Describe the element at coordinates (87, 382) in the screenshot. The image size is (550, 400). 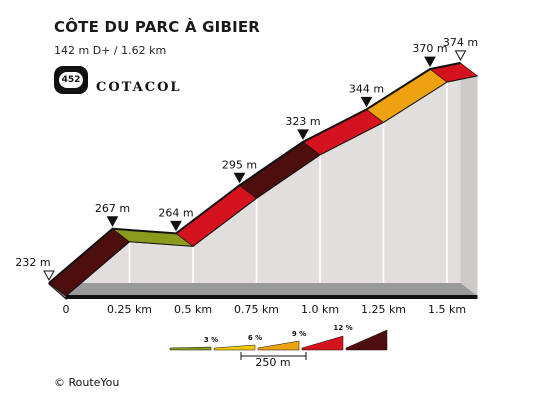
I see `routeyou-credit: © RouteYou` at that location.